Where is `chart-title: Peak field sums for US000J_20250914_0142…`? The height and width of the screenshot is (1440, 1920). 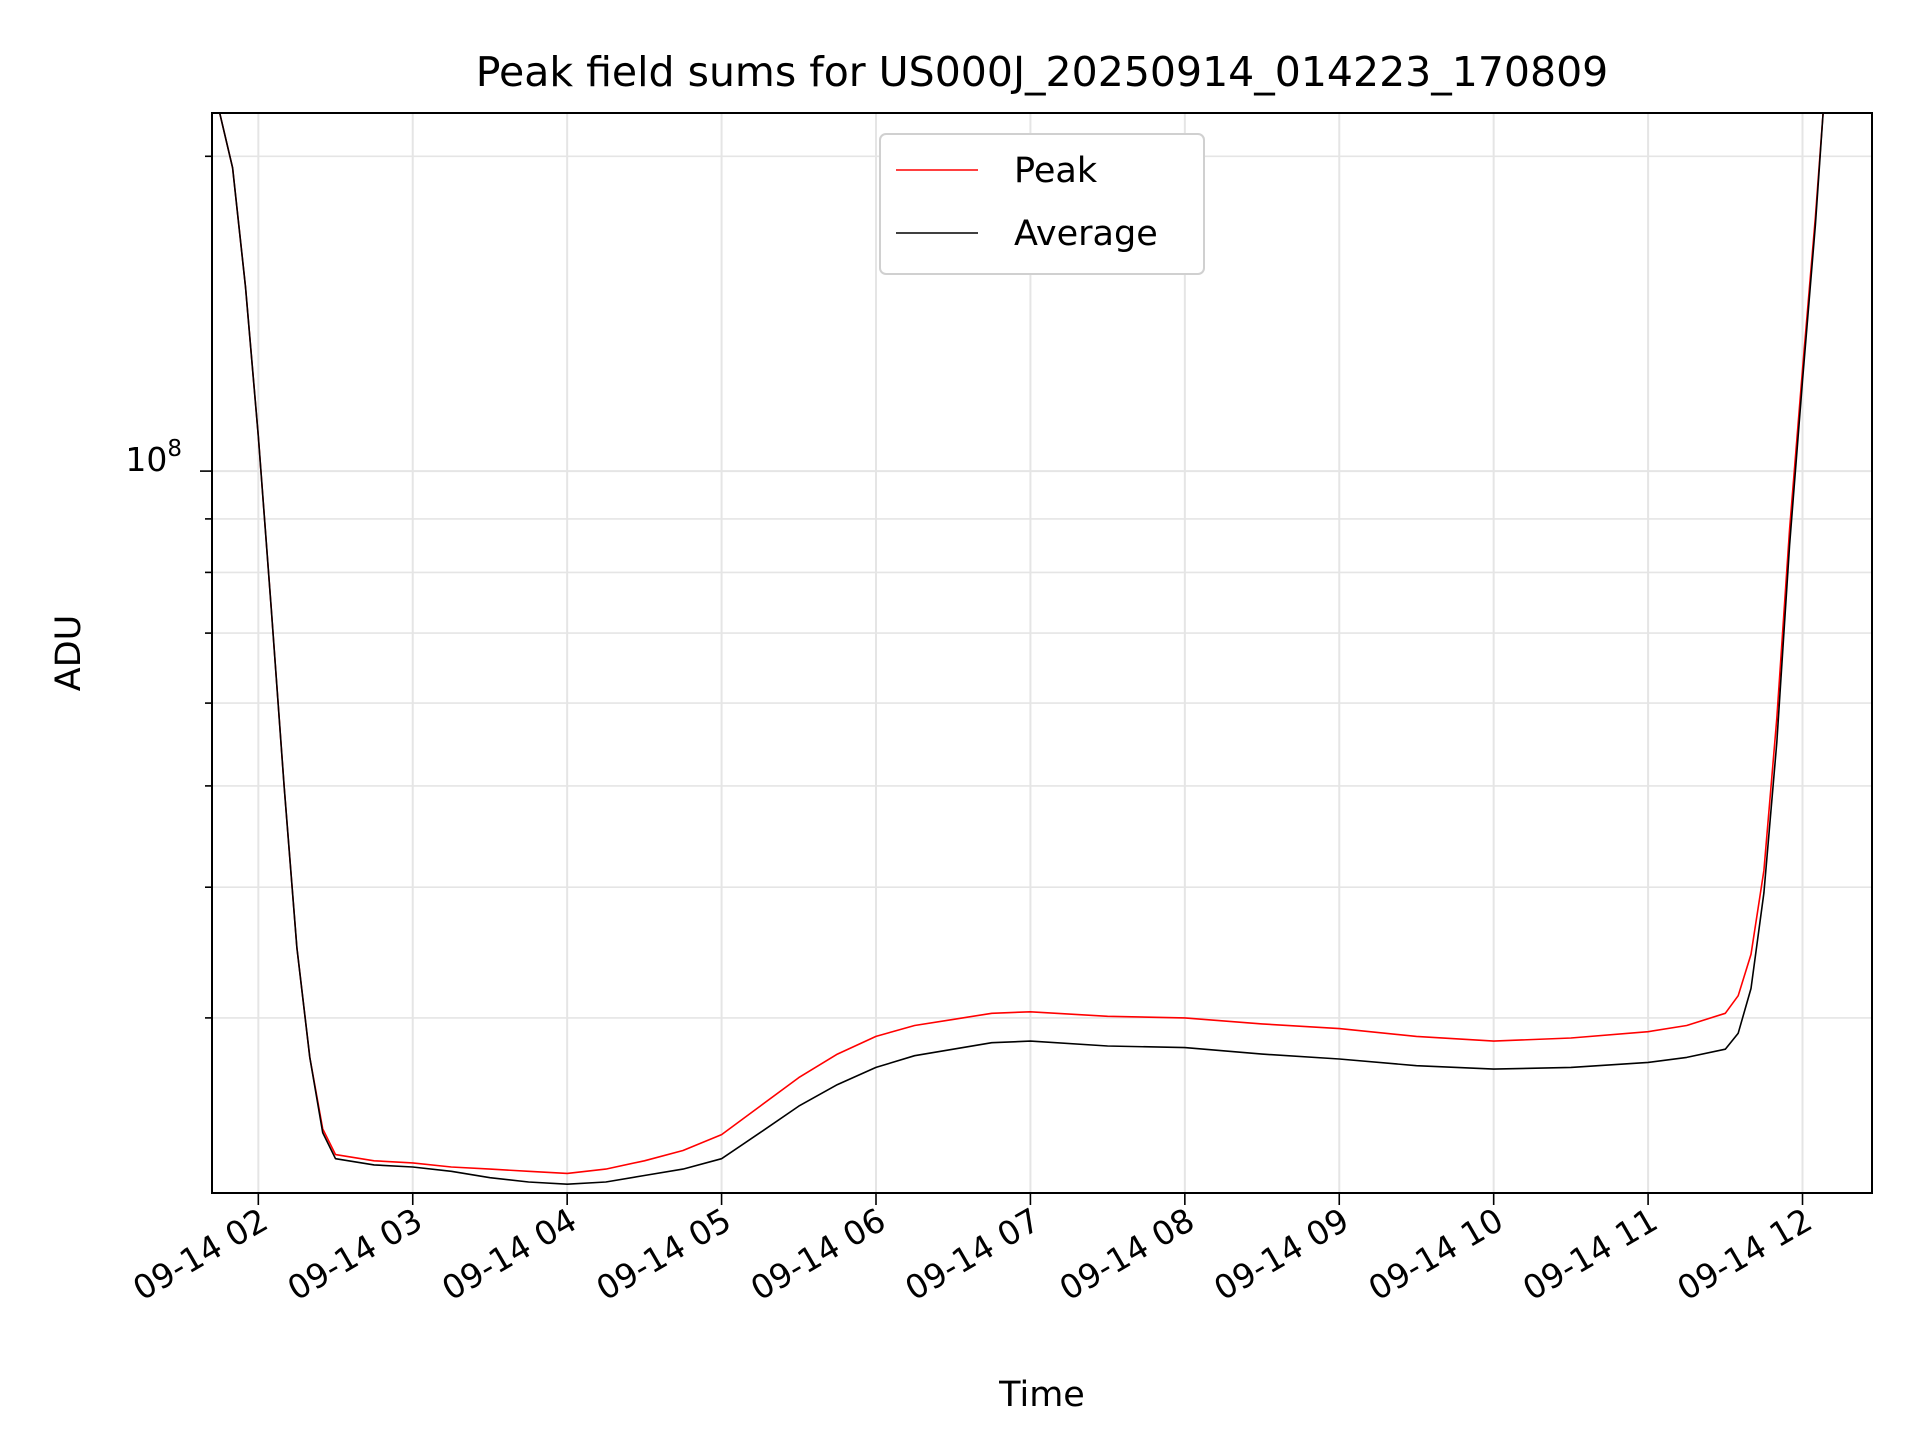 chart-title: Peak field sums for US000J_20250914_0142… is located at coordinates (1042, 72).